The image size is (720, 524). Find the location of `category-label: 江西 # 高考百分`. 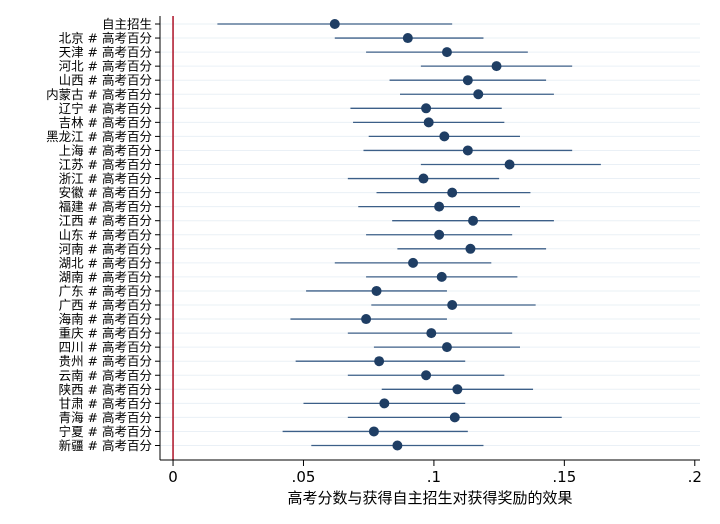

category-label: 江西 # 高考百分 is located at coordinates (105, 220).